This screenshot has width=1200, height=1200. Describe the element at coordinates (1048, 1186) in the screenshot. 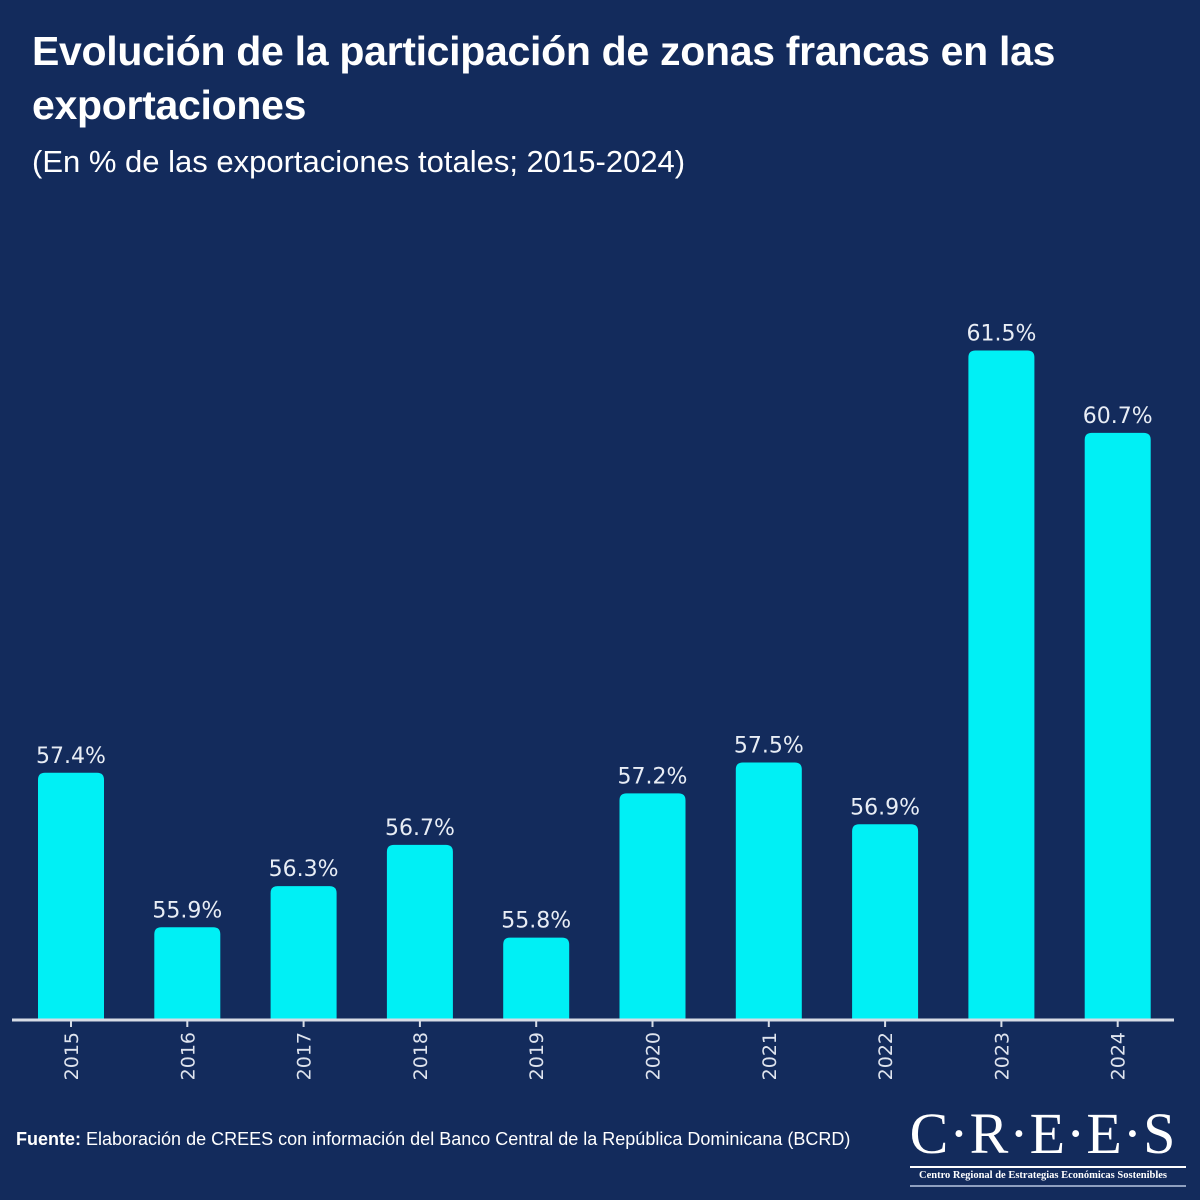

I see `logo-divider-bottom` at that location.